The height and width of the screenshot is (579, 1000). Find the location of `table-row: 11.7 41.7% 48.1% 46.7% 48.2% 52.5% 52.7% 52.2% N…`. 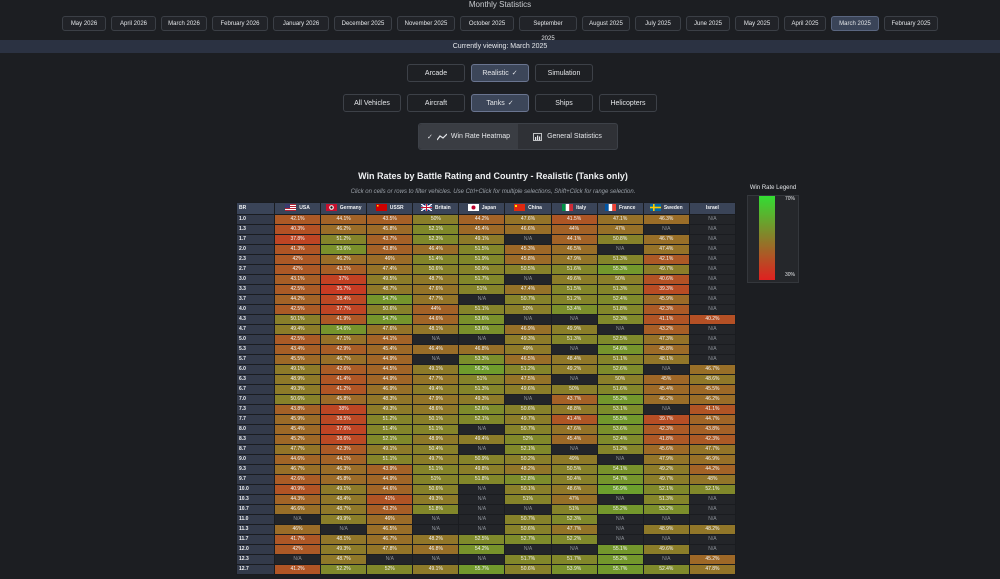

table-row: 11.7 41.7% 48.1% 46.7% 48.2% 52.5% 52.7% 52.2% N… is located at coordinates (486, 539).